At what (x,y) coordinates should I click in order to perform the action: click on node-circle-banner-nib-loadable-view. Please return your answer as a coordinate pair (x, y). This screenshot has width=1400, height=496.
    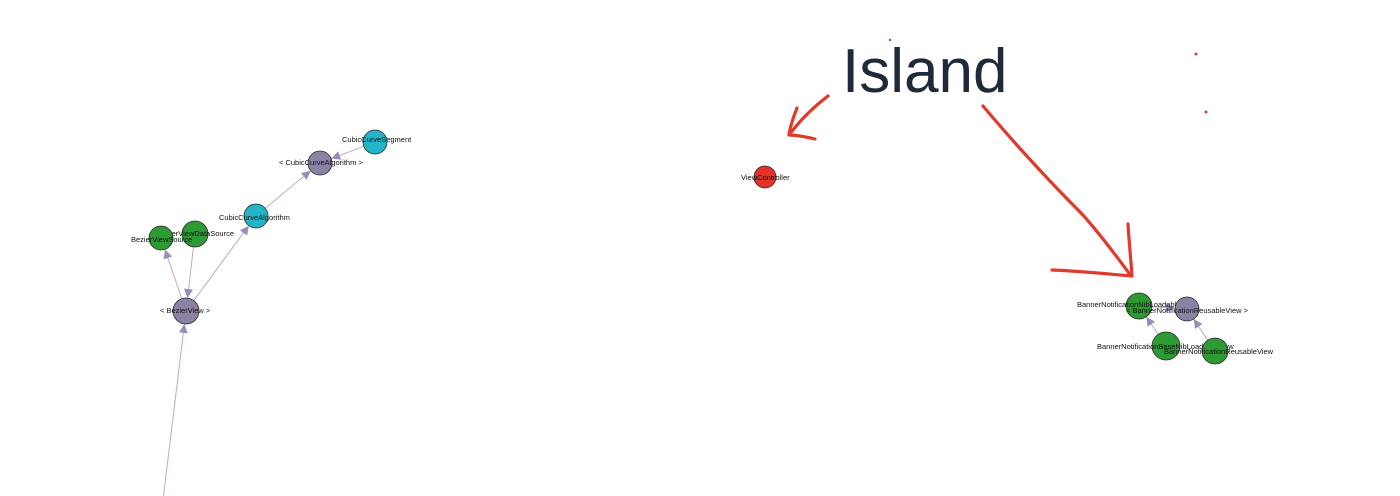
    Looking at the image, I should click on (1139, 306).